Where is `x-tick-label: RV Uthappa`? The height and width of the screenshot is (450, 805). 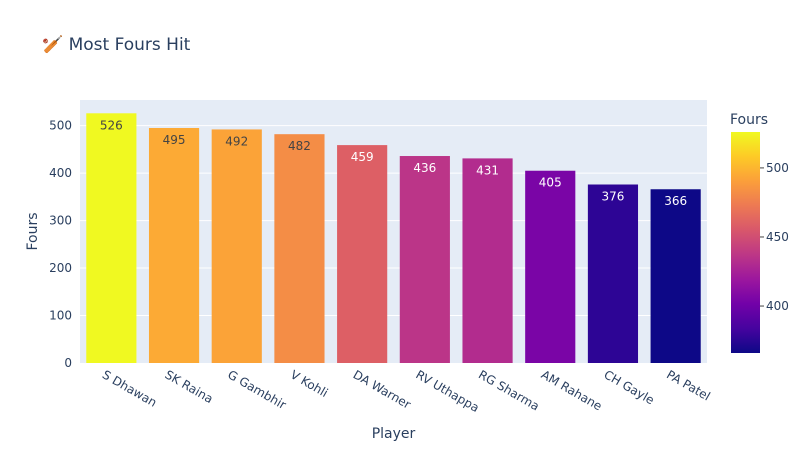
x-tick-label: RV Uthappa is located at coordinates (447, 390).